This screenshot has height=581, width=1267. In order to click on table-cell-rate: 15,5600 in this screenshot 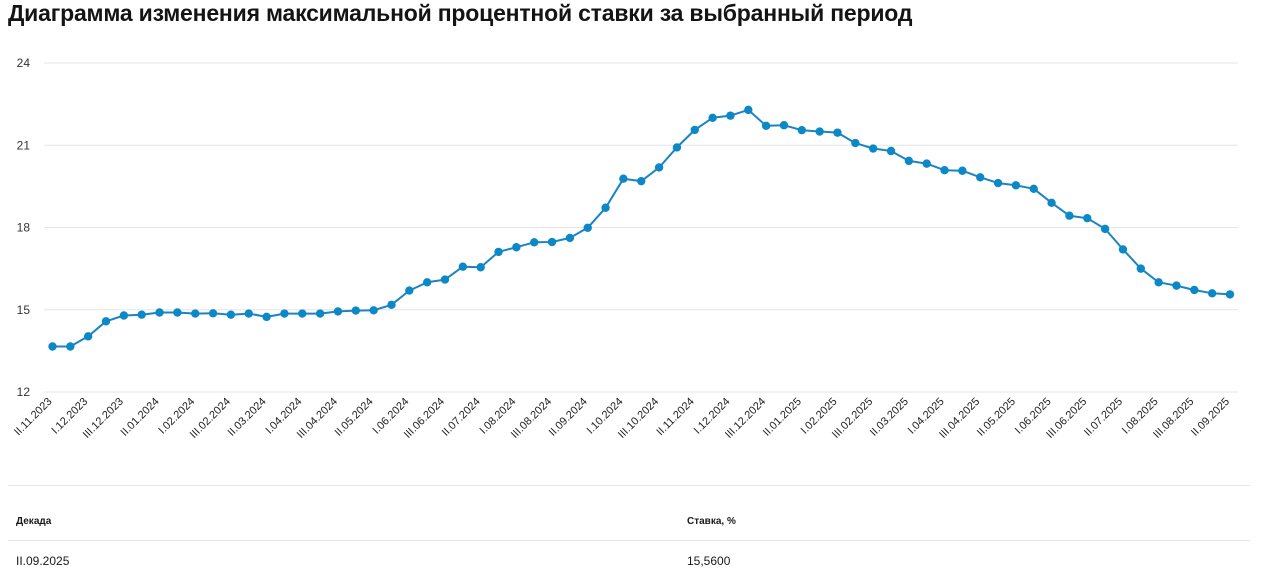, I will do `click(709, 561)`.